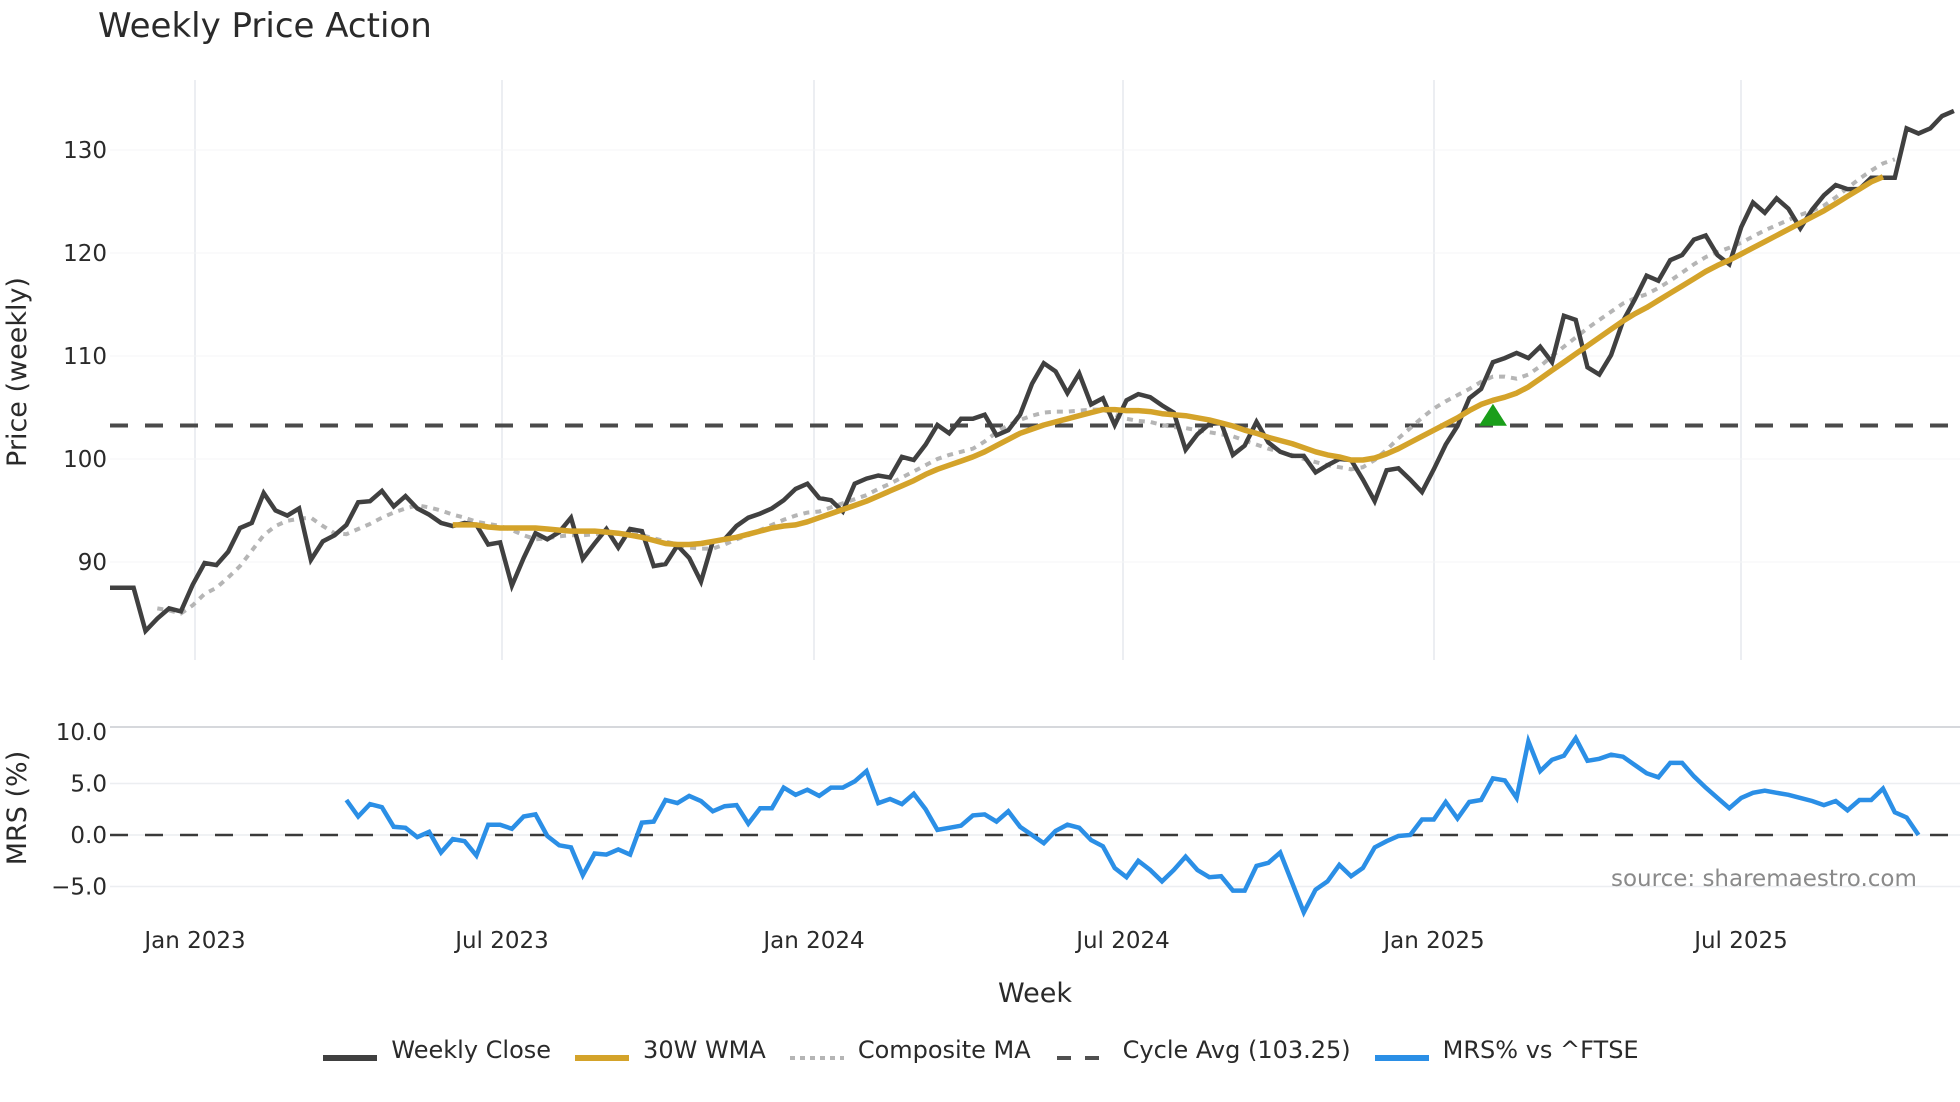  Describe the element at coordinates (85, 460) in the screenshot. I see `price-y-tick-label: 100` at that location.